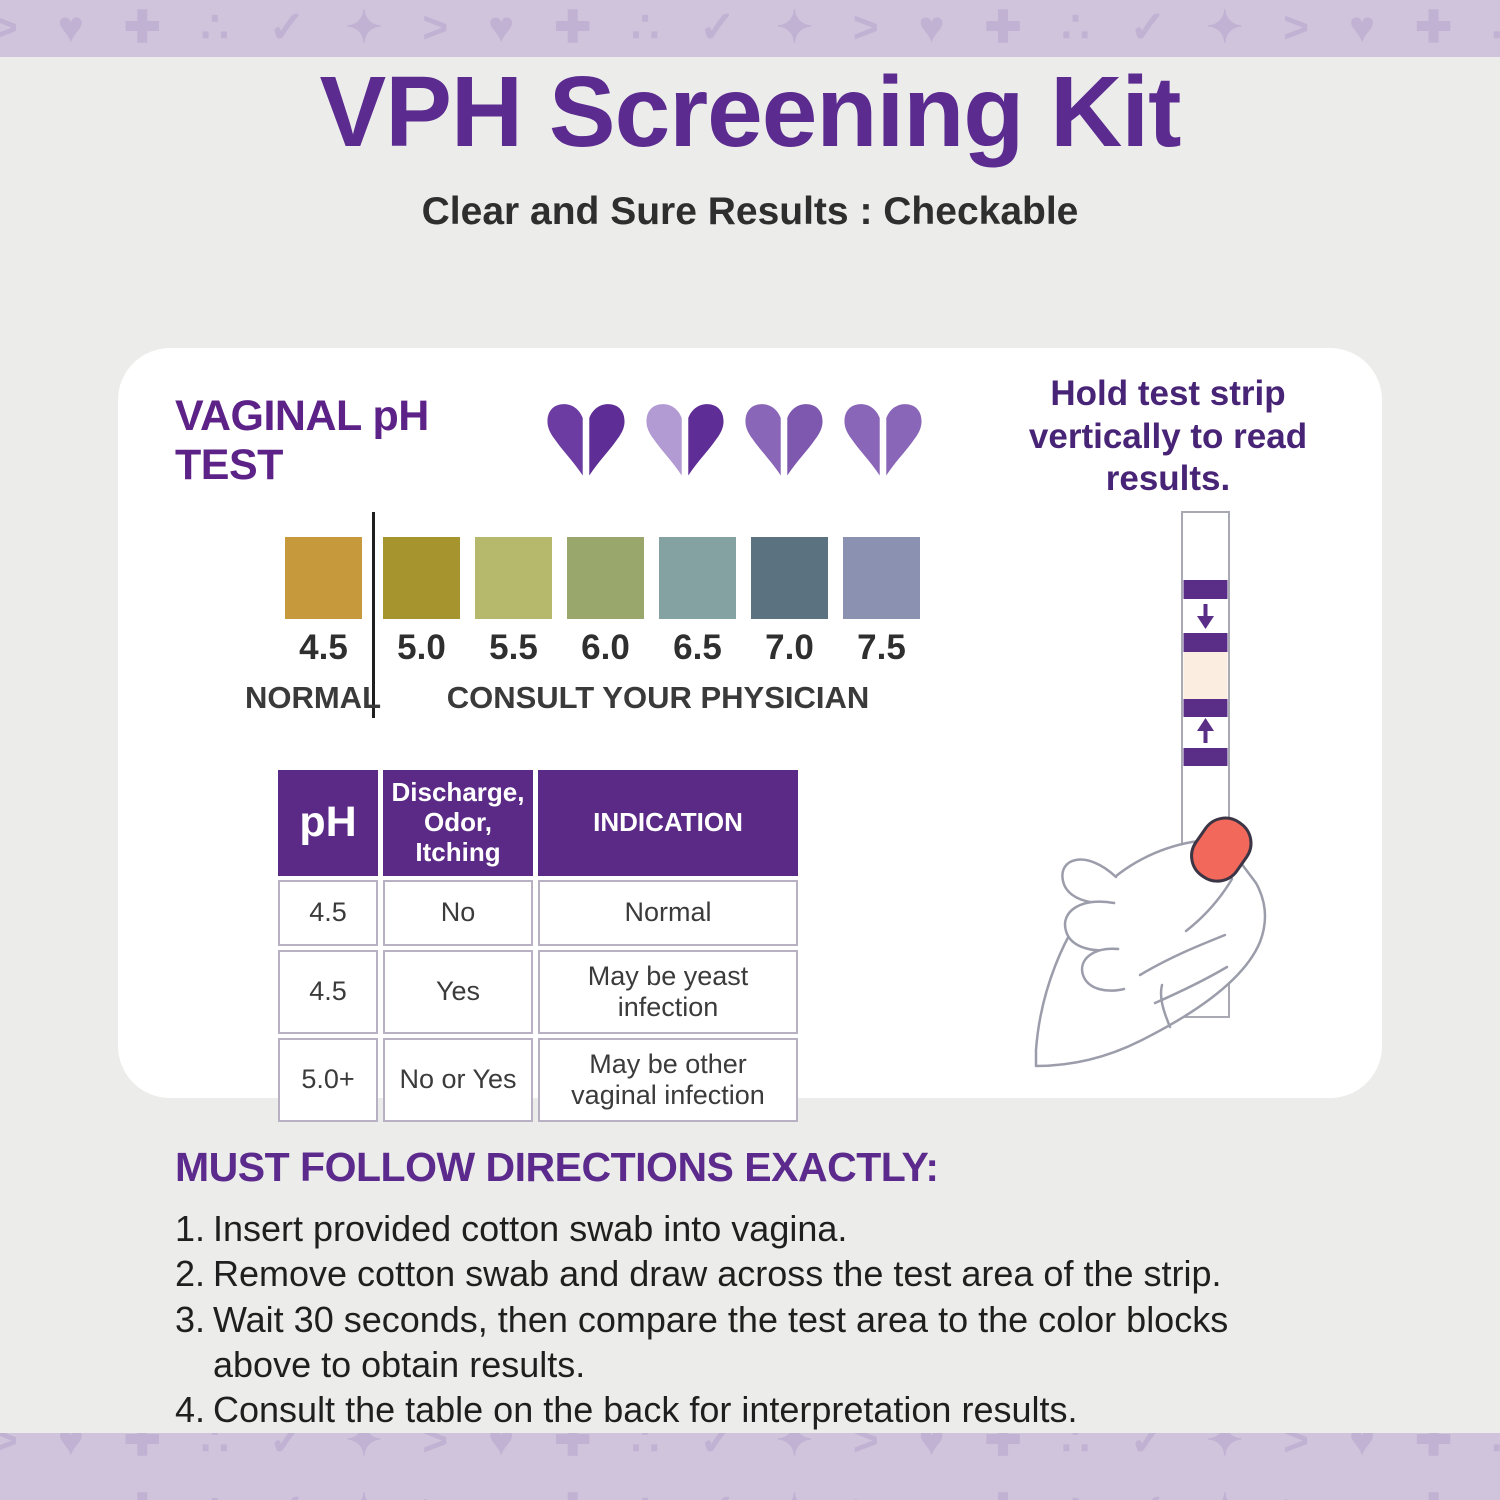 This screenshot has height=1500, width=1500. Describe the element at coordinates (1150, 953) in the screenshot. I see `hand-illustration` at that location.